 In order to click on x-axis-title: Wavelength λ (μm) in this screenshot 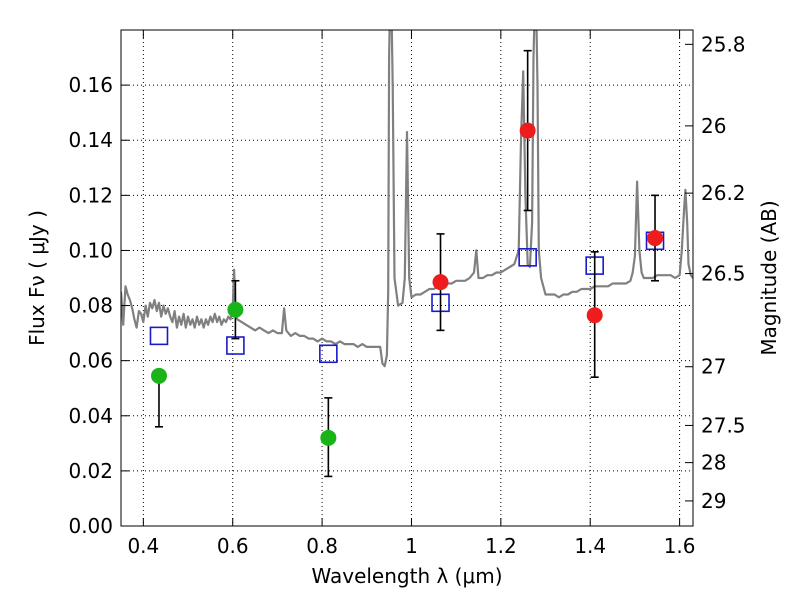, I will do `click(406, 576)`.